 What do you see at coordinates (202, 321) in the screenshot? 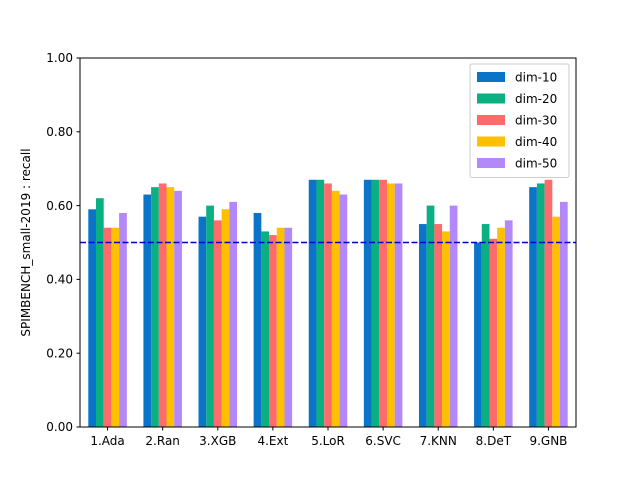
I see `bar-dim-10-3.XGB` at bounding box center [202, 321].